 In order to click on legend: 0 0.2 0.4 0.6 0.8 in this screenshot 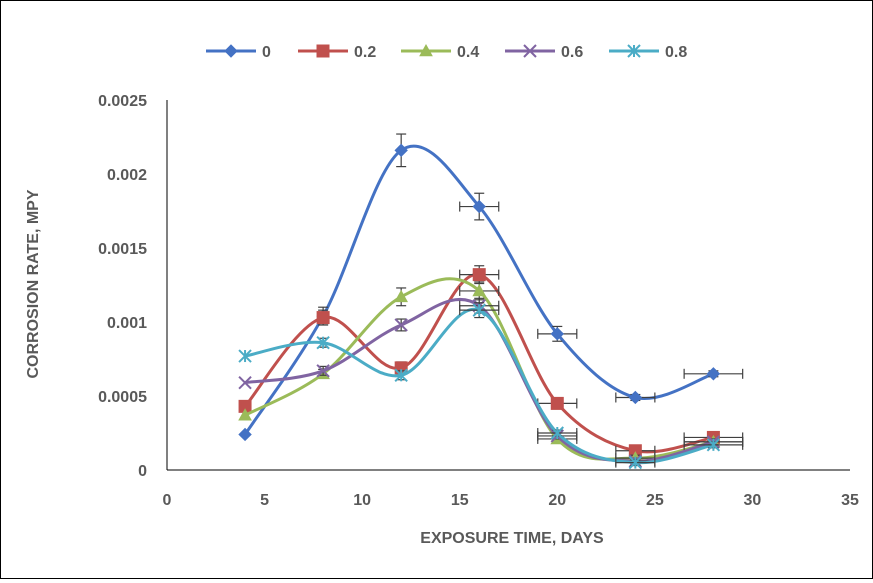, I will do `click(446, 52)`.